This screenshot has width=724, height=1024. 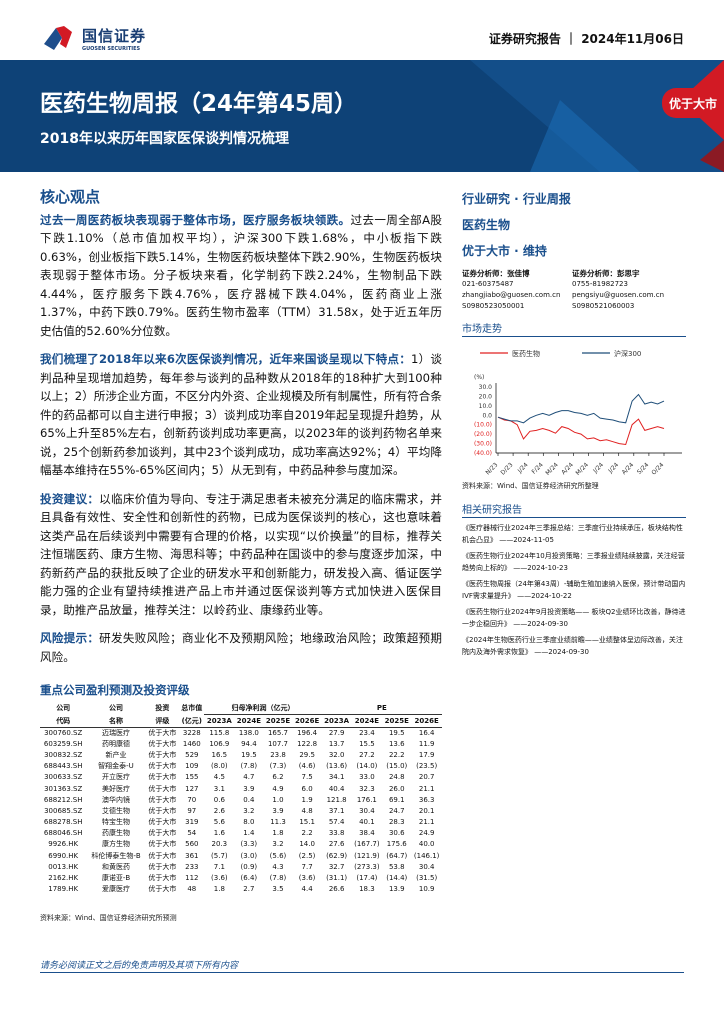 What do you see at coordinates (307, 878) in the screenshot?
I see `table-cell: (3.6)` at bounding box center [307, 878].